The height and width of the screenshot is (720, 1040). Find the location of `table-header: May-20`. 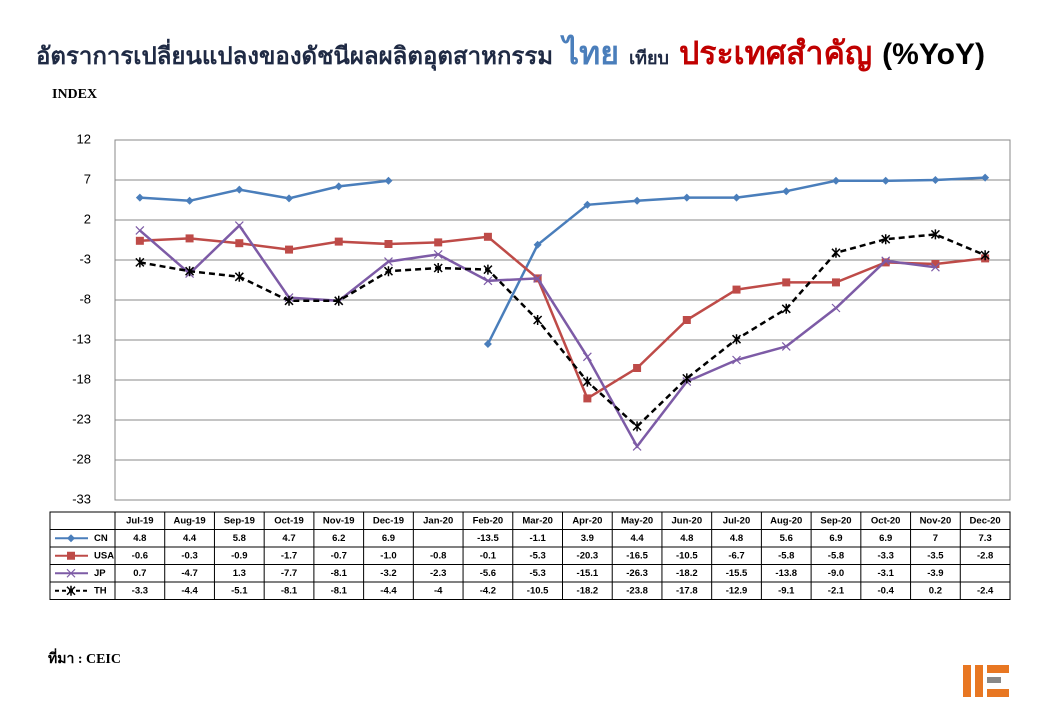

table-header: May-20 is located at coordinates (637, 520).